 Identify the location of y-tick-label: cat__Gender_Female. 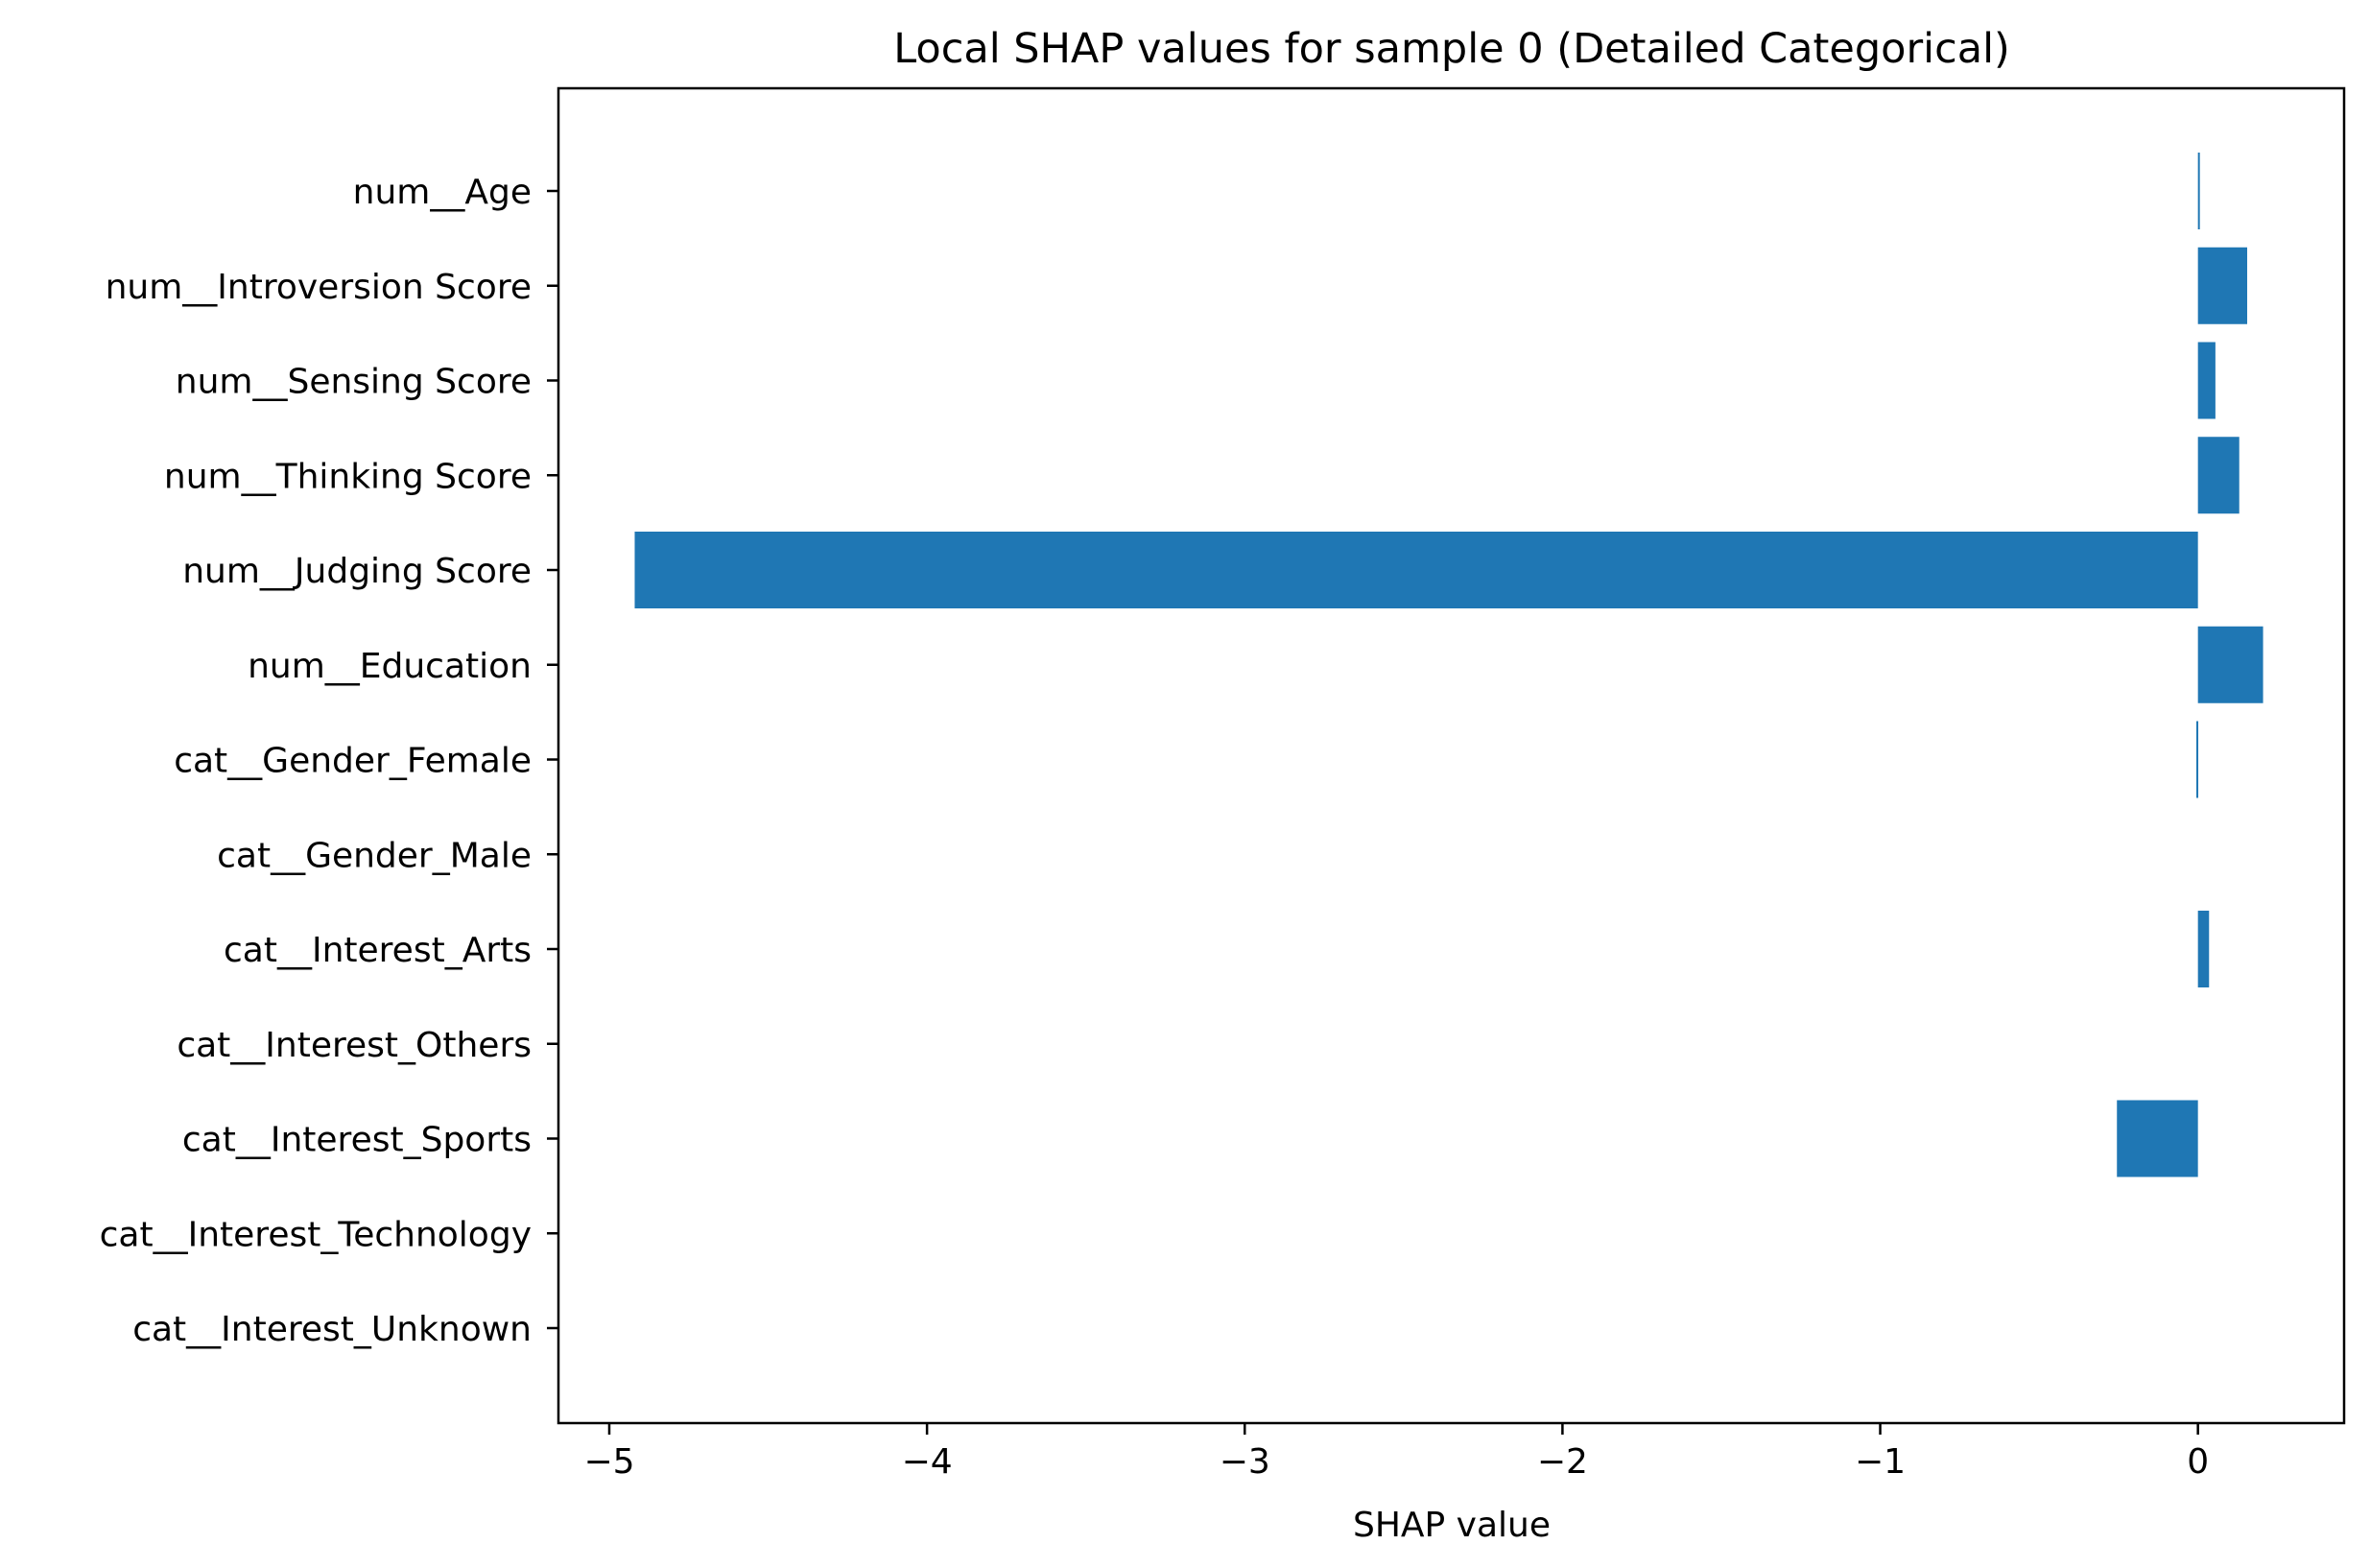
(353, 761).